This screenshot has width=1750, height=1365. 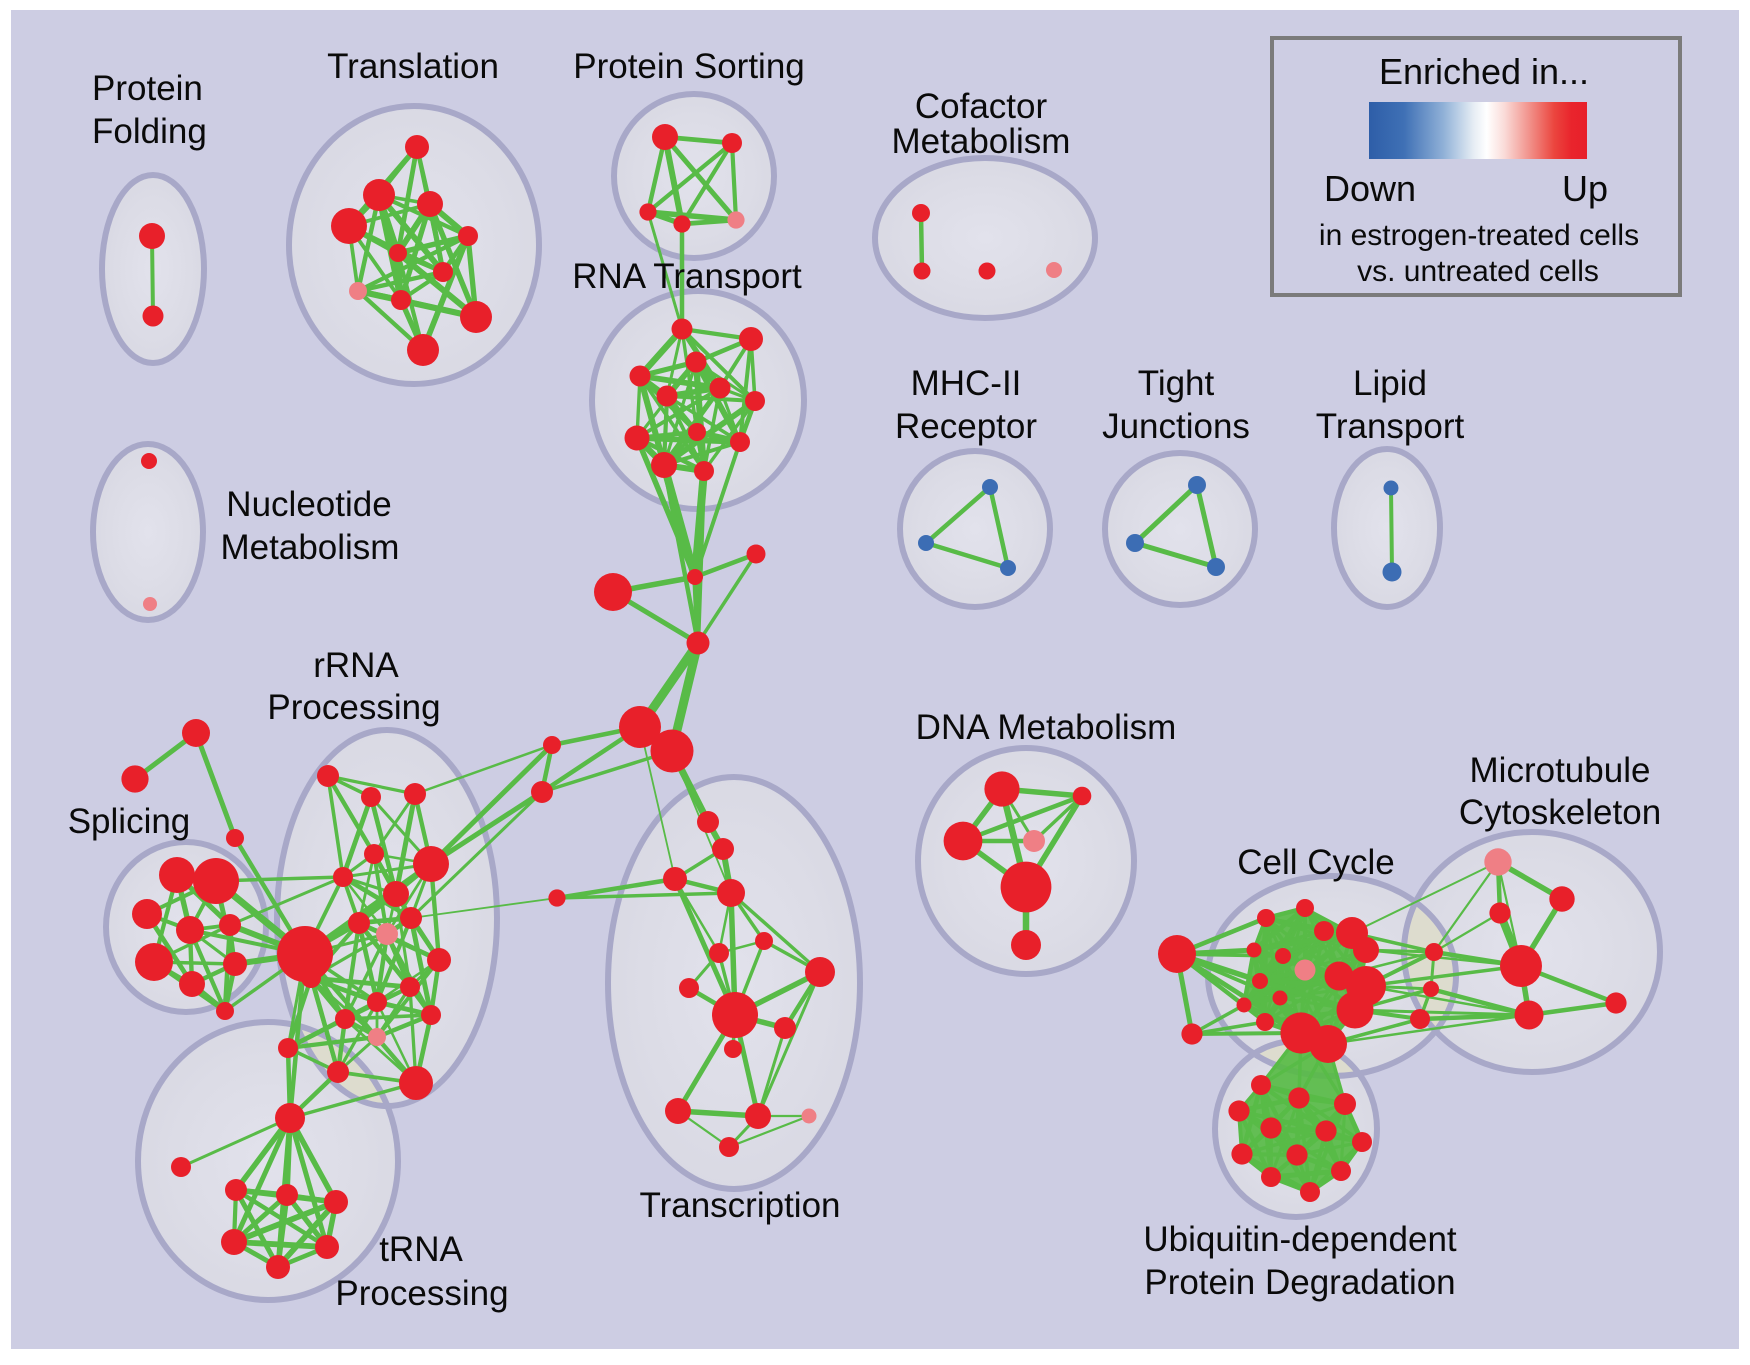 I want to click on svg-text: Protein Sorting, so click(x=689, y=66).